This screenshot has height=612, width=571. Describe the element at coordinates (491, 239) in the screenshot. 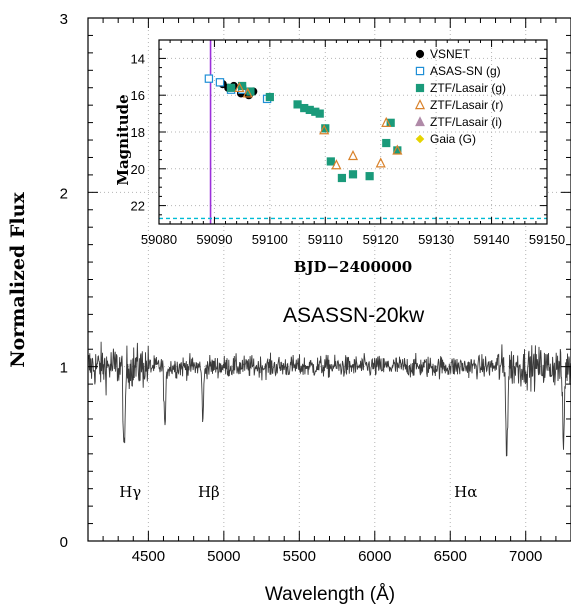

I see `inset-x-tick-label: 59140` at that location.